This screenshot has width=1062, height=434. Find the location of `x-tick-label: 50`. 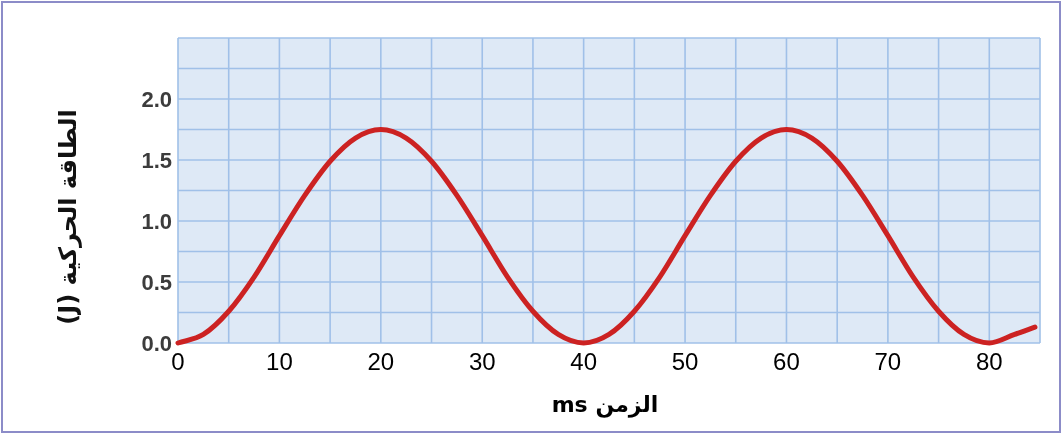

x-tick-label: 50 is located at coordinates (685, 361).